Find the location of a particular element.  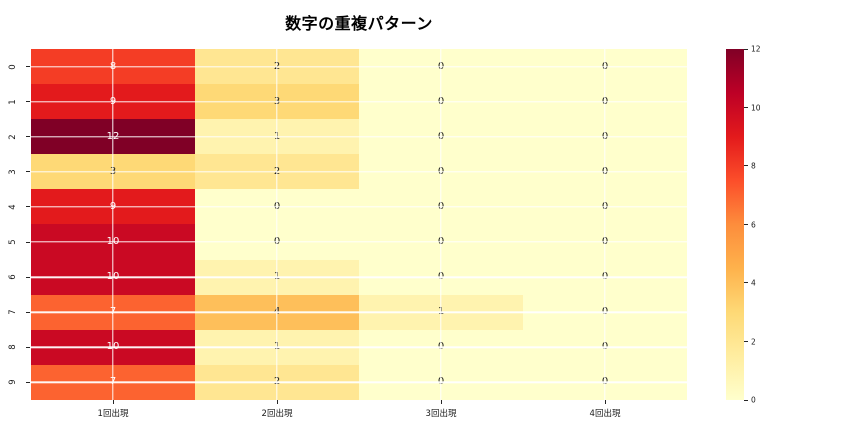

colorbar-tick-label-0: 0 is located at coordinates (753, 400).